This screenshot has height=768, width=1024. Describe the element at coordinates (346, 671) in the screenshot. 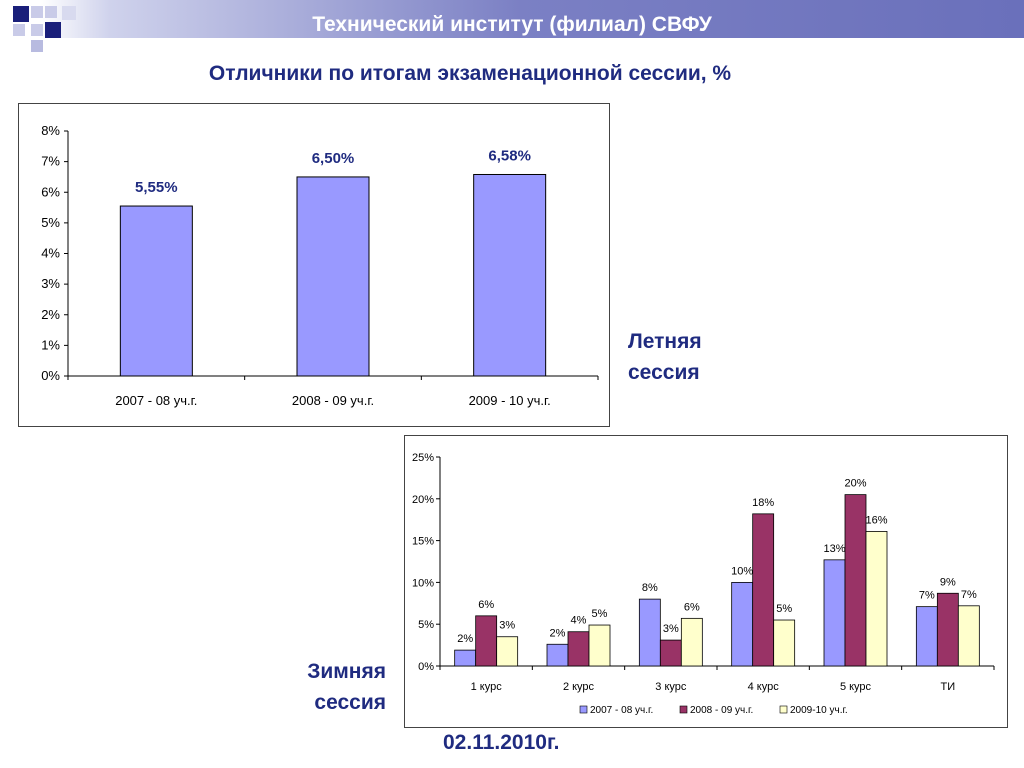

I see `label-line: Зимняя` at that location.